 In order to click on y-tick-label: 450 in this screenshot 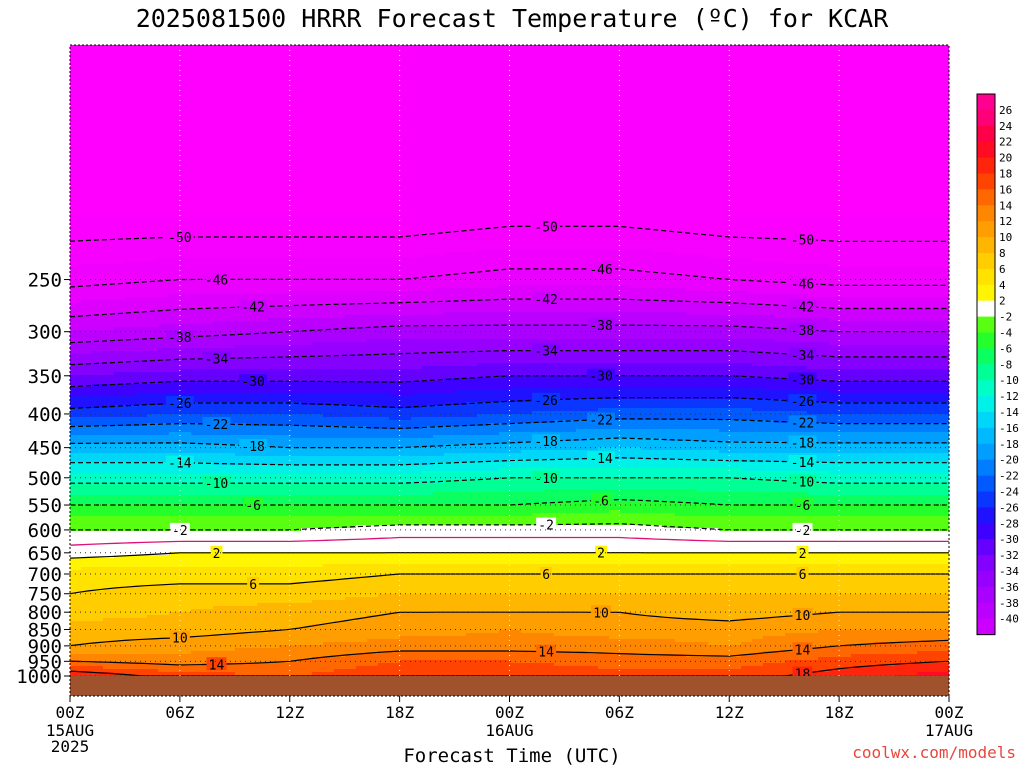, I will do `click(45, 449)`.